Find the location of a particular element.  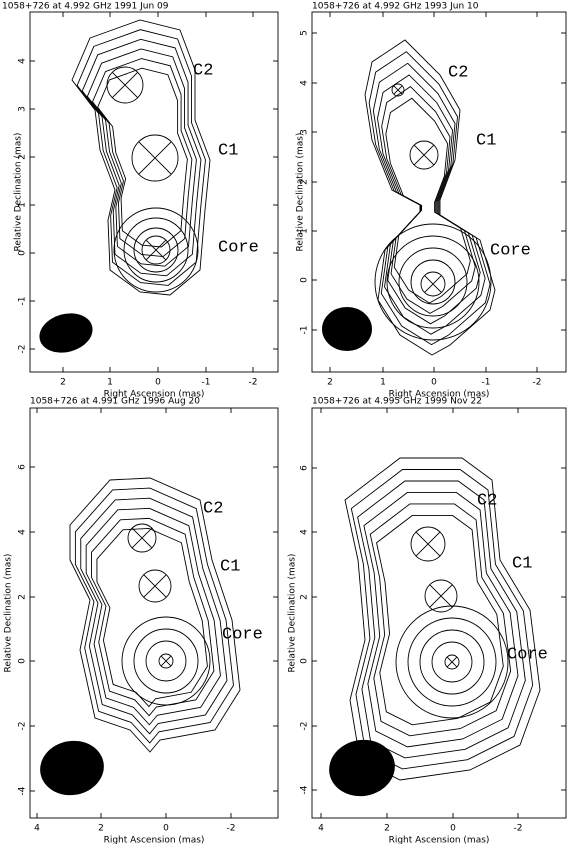

x-tick-label: -1 is located at coordinates (206, 383).